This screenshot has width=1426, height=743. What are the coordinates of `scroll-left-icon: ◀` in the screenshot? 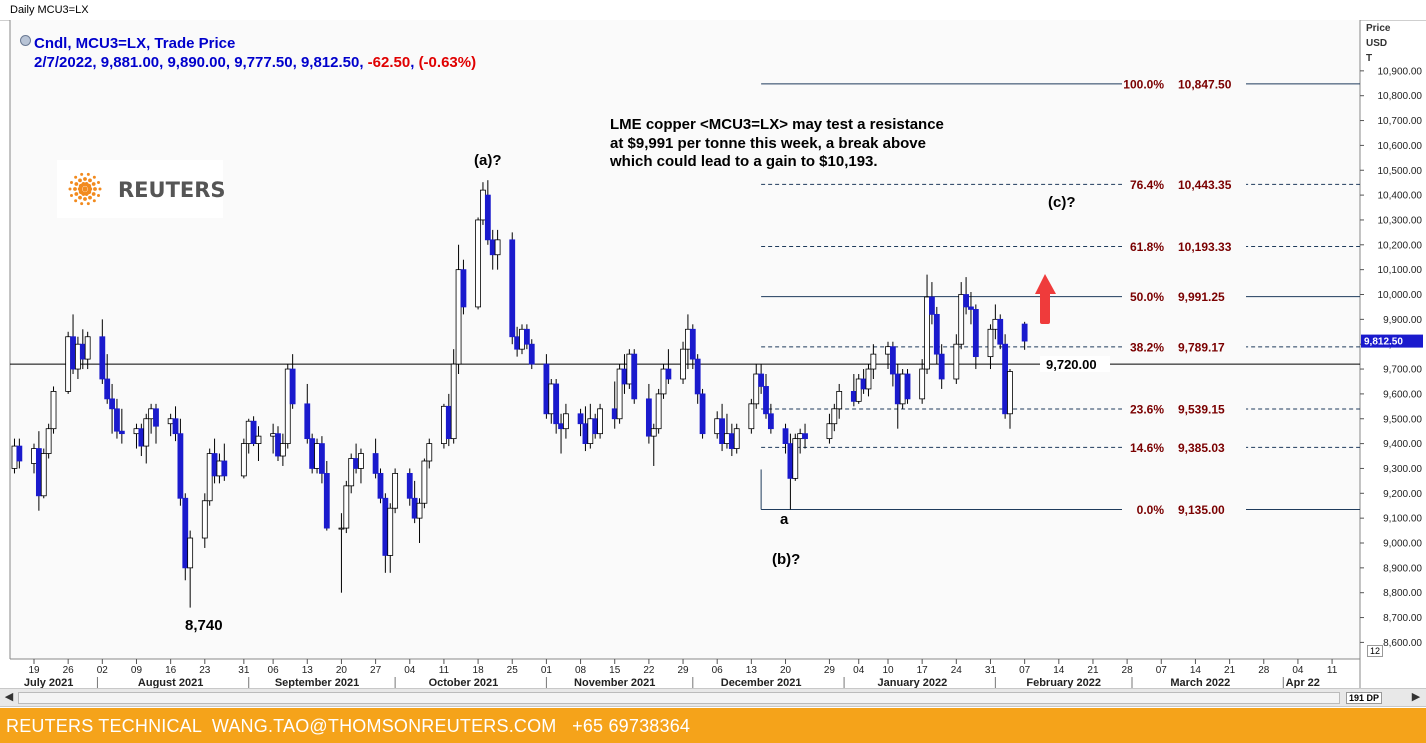 It's located at (9, 697).